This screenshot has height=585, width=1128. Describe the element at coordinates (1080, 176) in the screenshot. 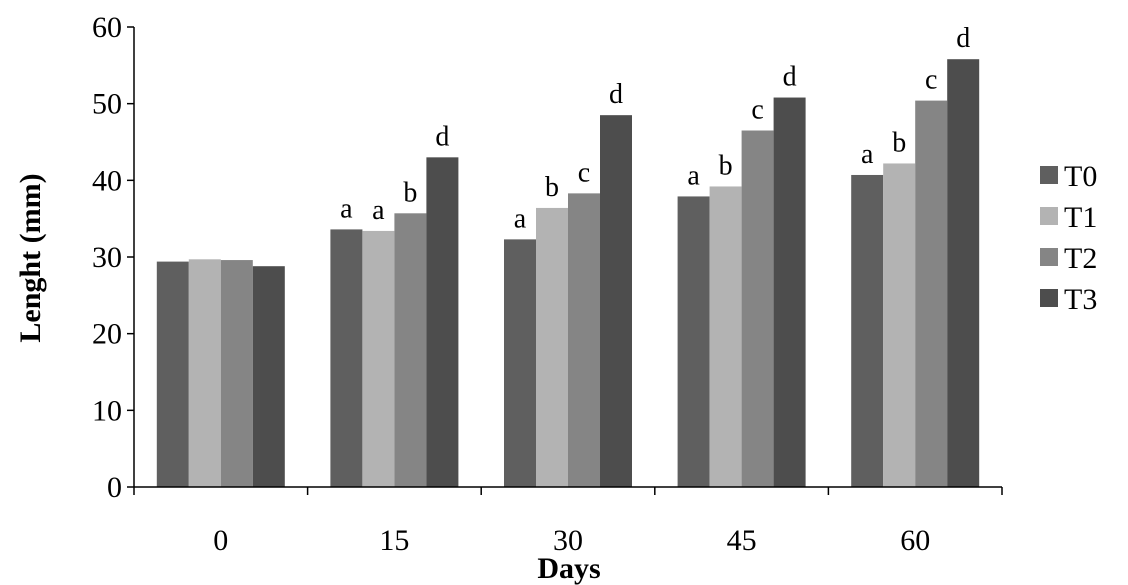

I see `legend-label: T0` at that location.